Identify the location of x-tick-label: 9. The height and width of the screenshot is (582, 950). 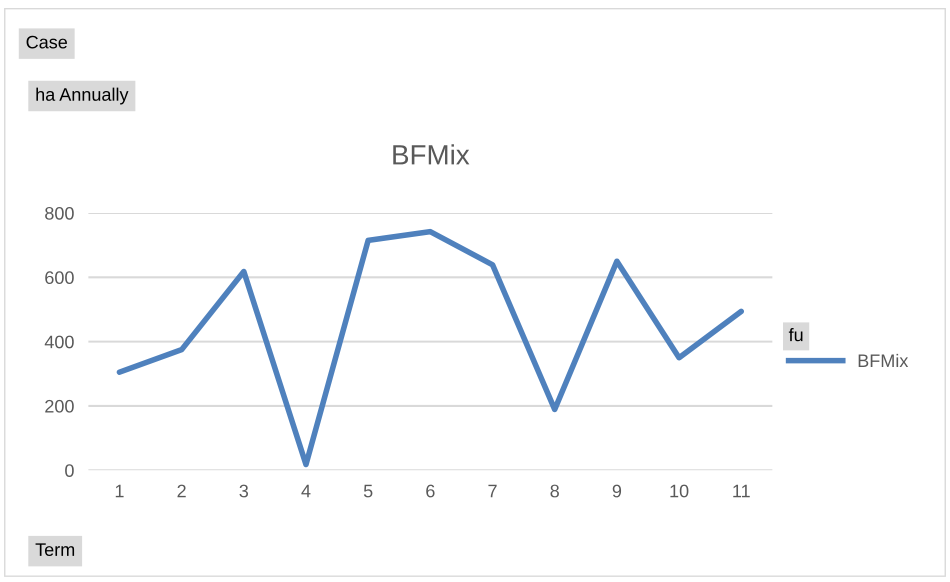
(617, 491).